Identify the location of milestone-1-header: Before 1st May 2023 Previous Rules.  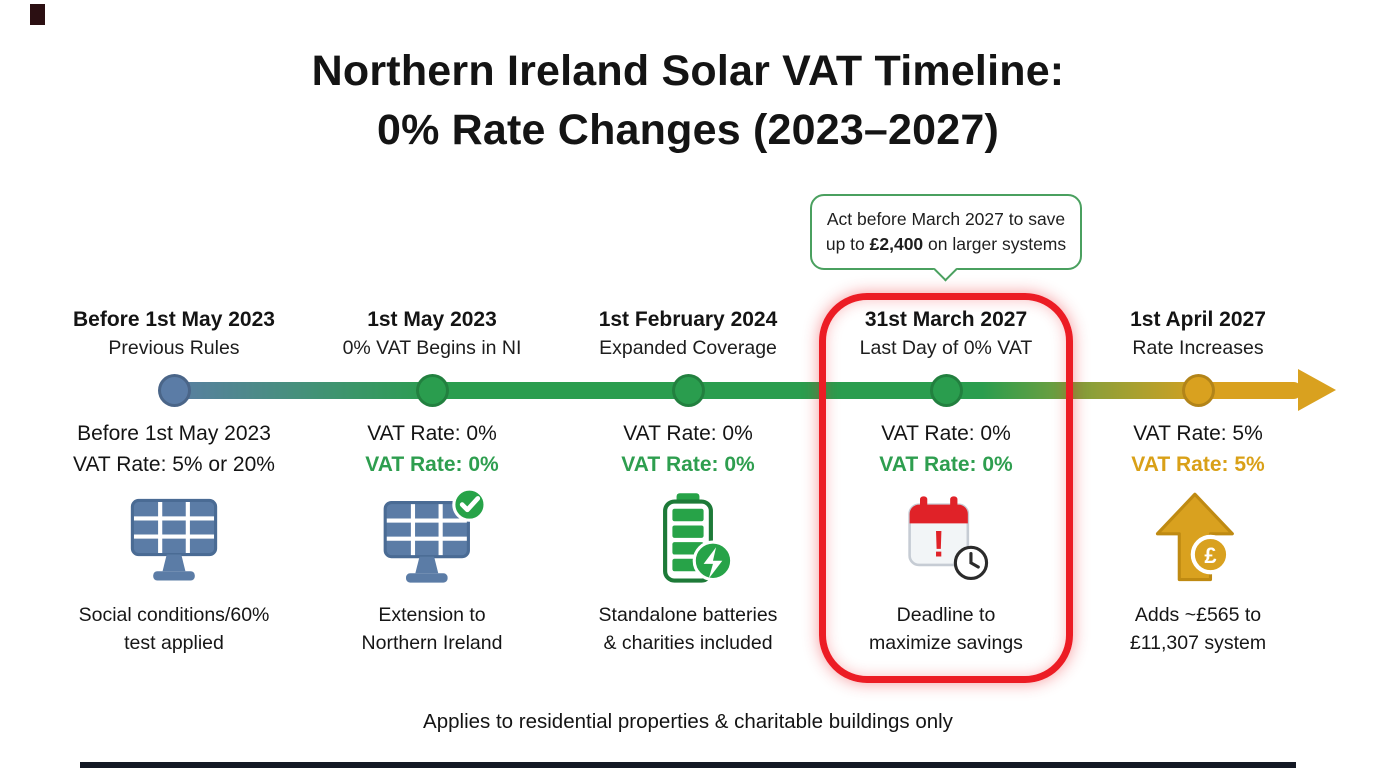
(174, 334).